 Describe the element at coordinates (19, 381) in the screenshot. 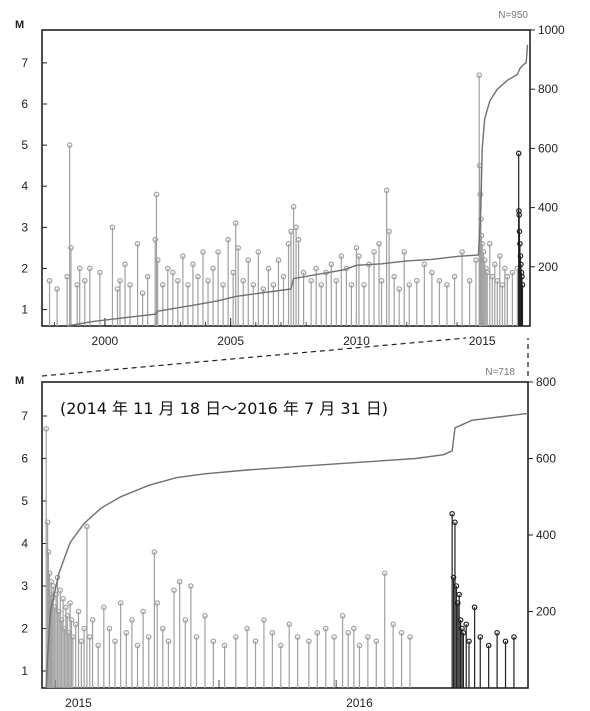

I see `bottom-y-axis-label: M` at that location.